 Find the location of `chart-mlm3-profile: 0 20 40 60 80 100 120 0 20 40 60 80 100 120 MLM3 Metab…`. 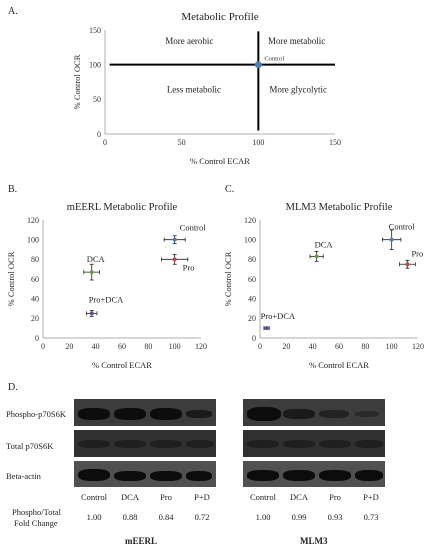

chart-mlm3-profile: 0 20 40 60 80 100 120 0 20 40 60 80 100 120 MLM3 Metab… is located at coordinates (323, 286).